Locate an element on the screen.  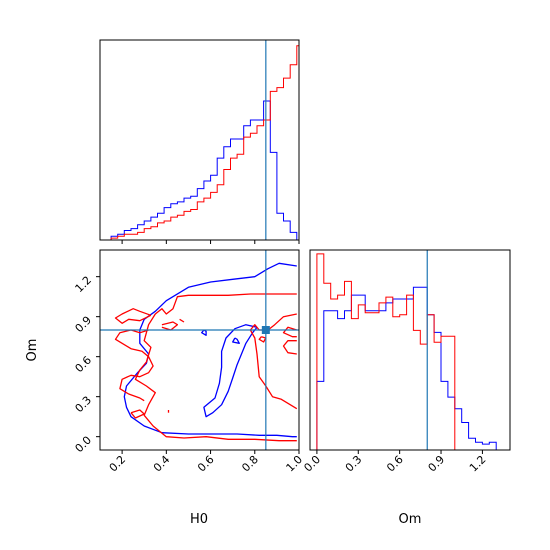
om-hist-frame is located at coordinates (410, 350).